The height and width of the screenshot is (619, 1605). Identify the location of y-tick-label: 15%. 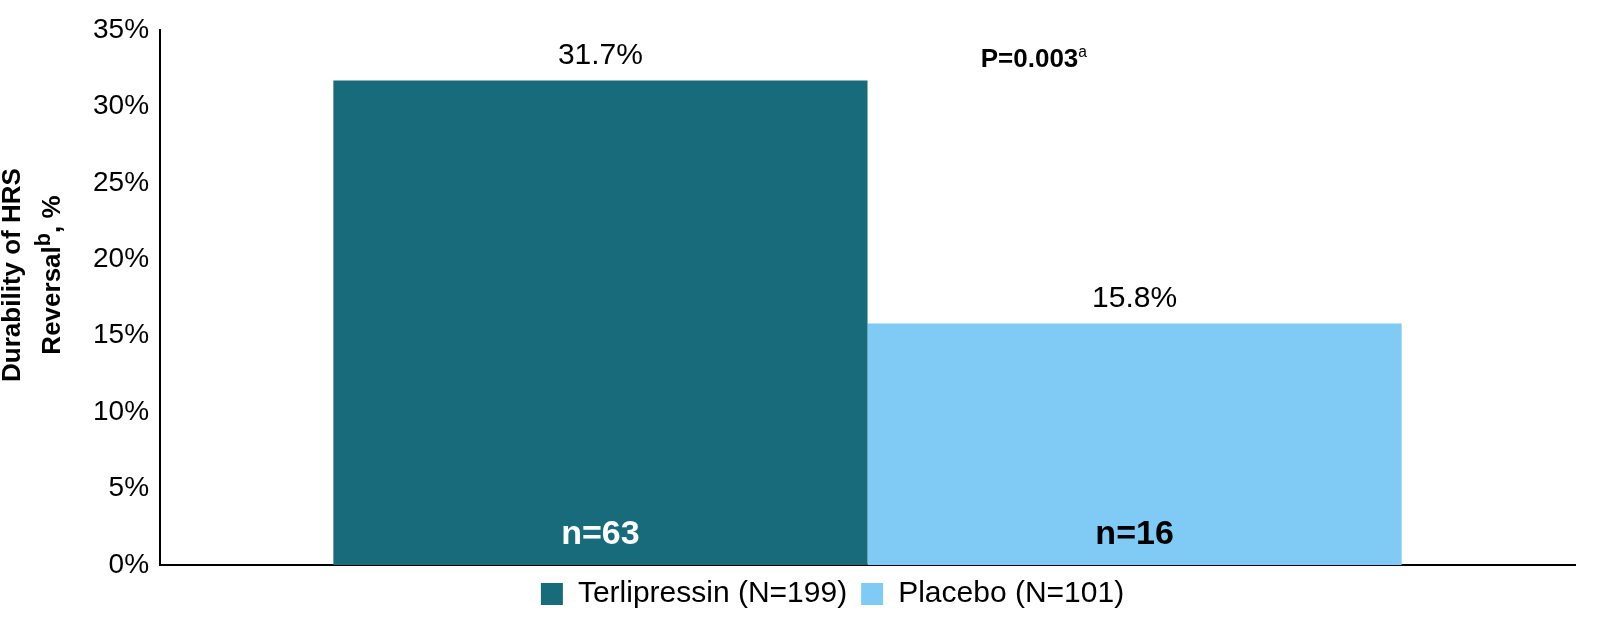
(121, 334).